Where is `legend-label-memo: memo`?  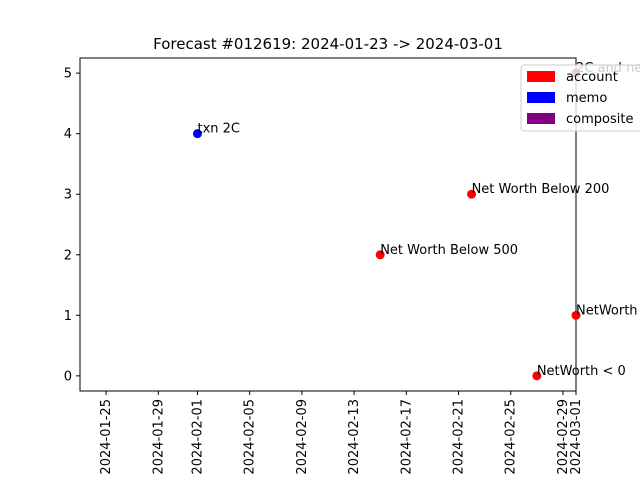
legend-label-memo: memo is located at coordinates (586, 98).